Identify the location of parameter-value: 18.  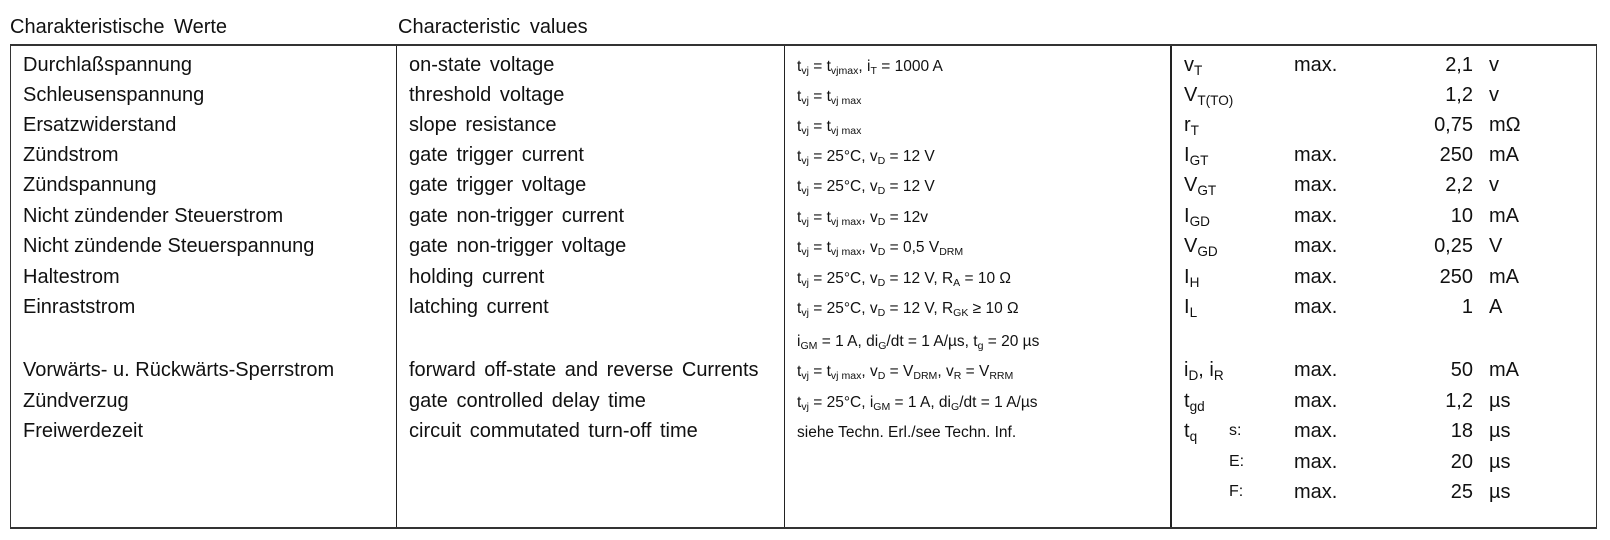
(1461, 431).